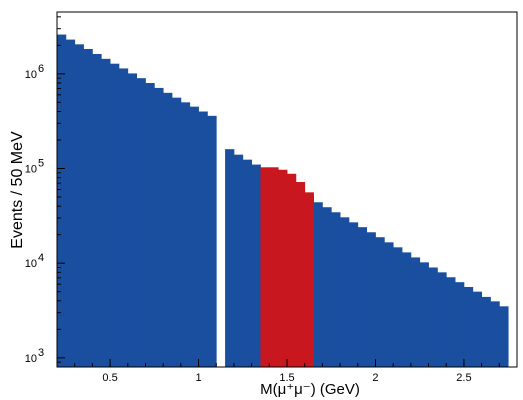  I want to click on y-tick-exponent: 6, so click(41, 69).